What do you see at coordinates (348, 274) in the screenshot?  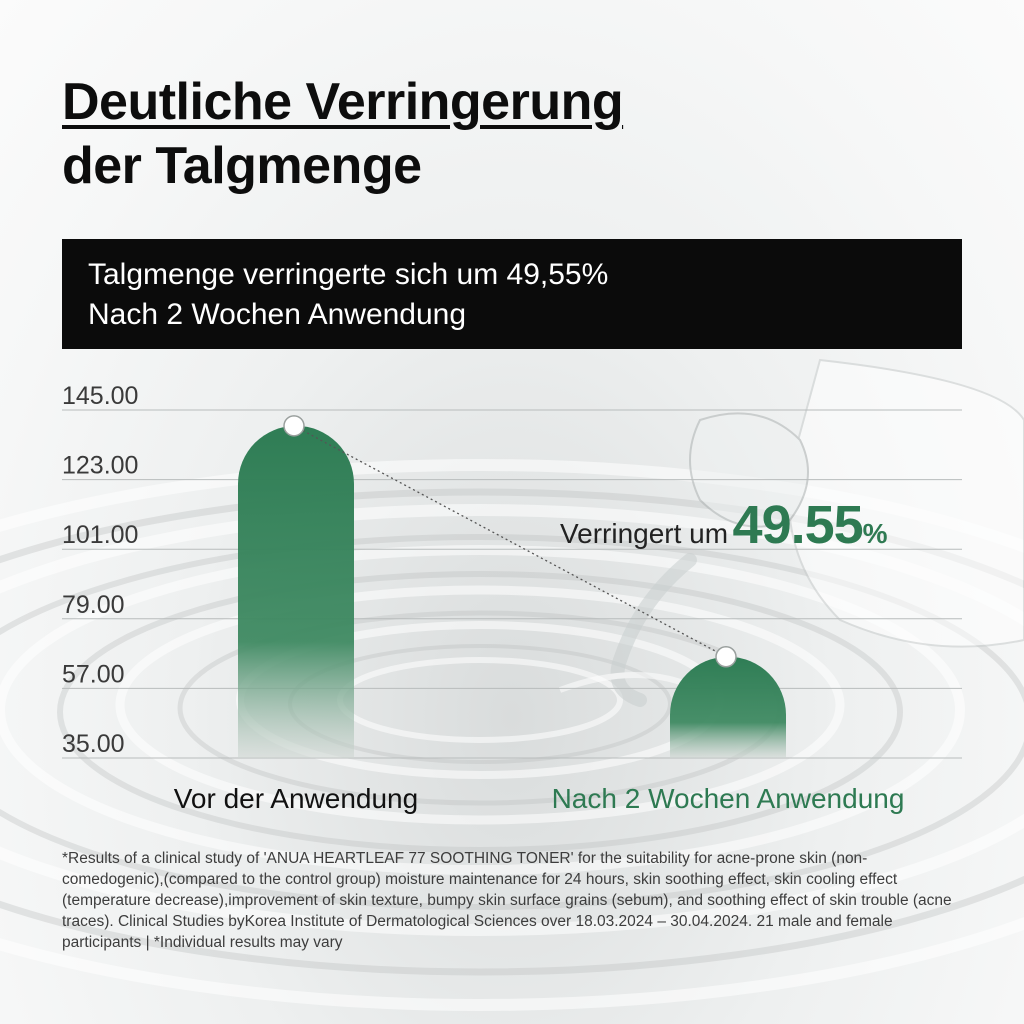 I see `banner-line-1: Talgmenge verringerte sich um 49,55%` at bounding box center [348, 274].